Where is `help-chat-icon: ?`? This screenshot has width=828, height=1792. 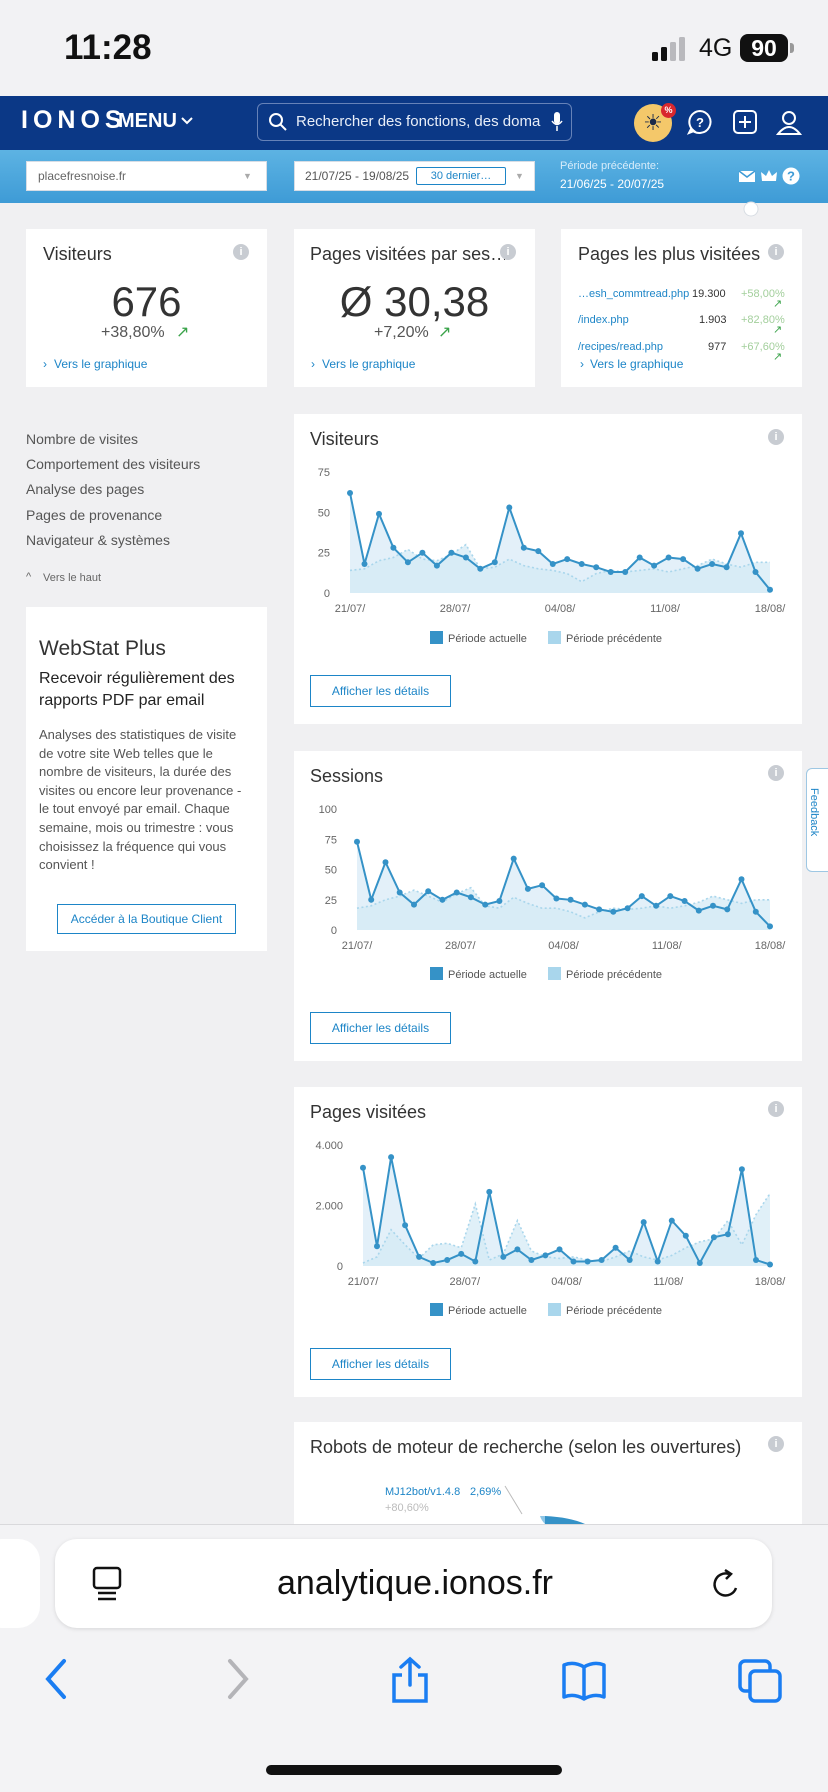
help-chat-icon: ? is located at coordinates (700, 122).